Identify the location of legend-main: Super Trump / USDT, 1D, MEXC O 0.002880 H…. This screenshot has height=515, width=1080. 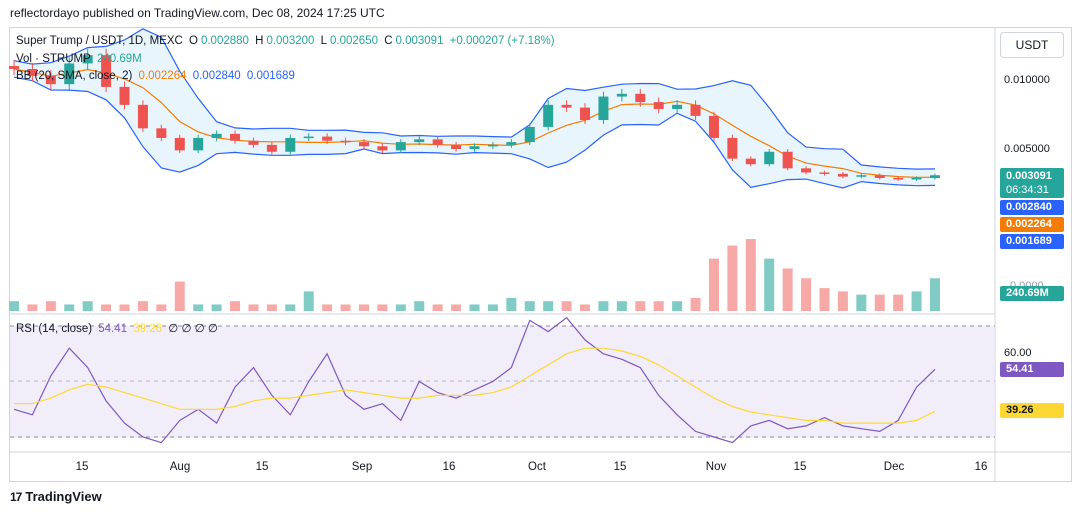
(287, 41).